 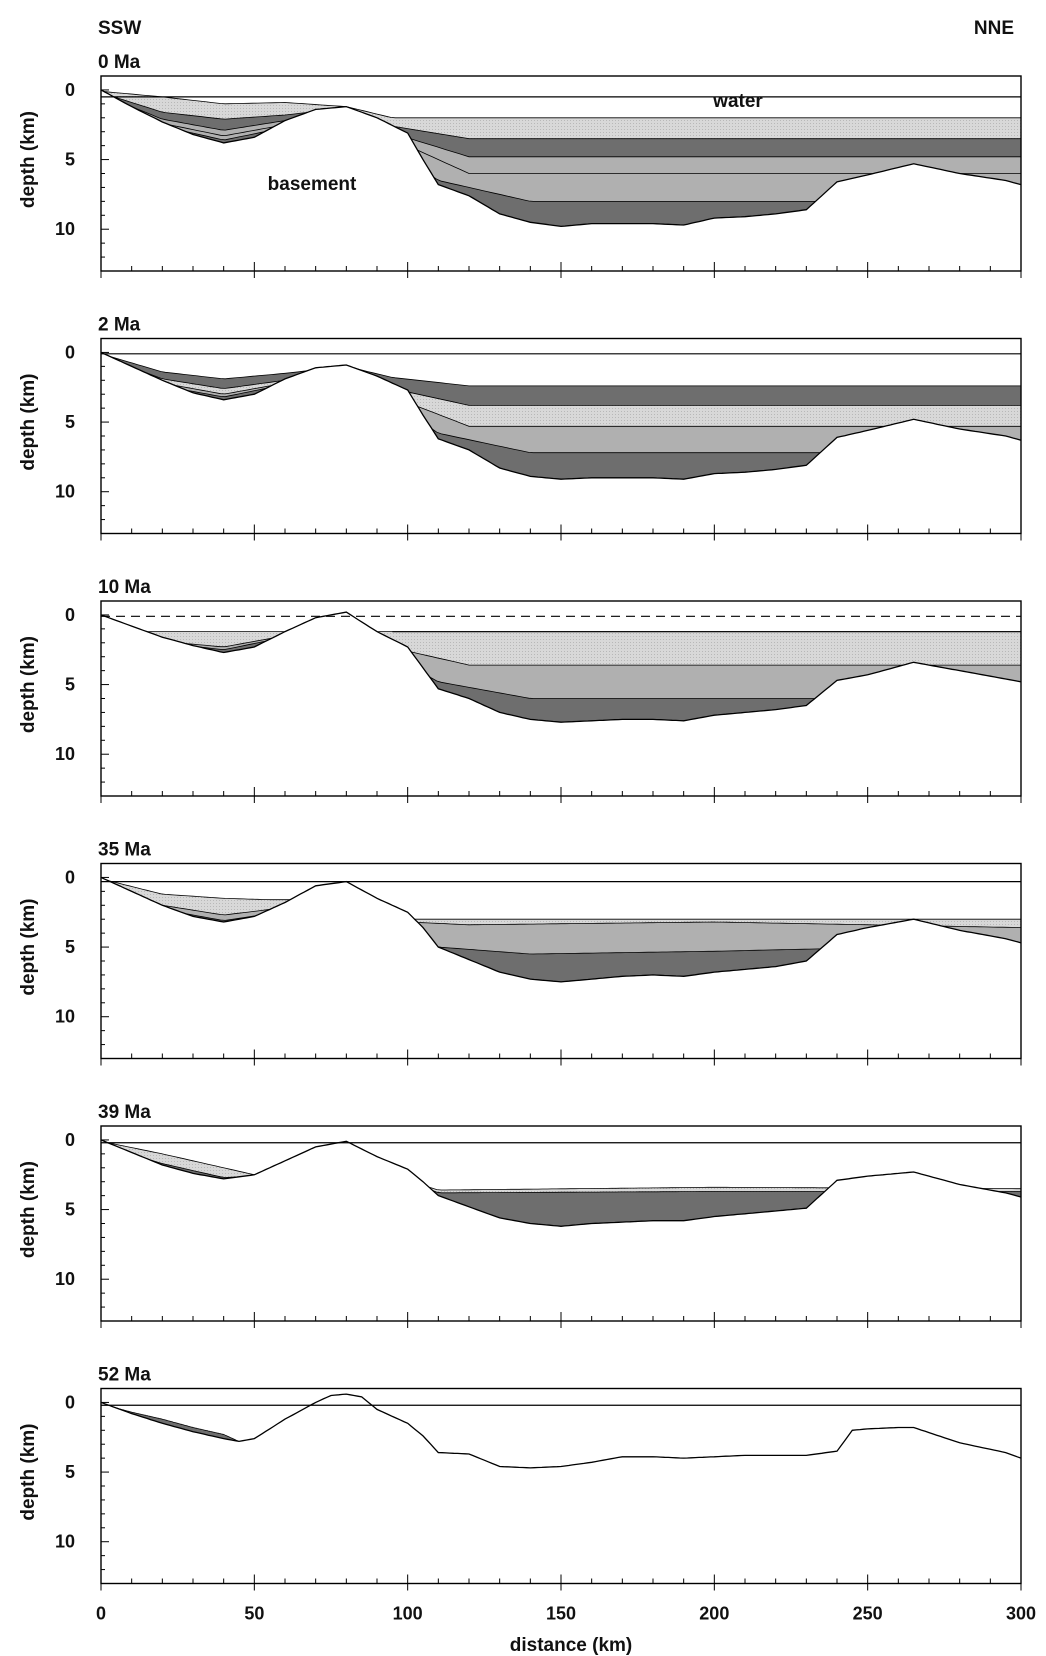 What do you see at coordinates (571, 1645) in the screenshot?
I see `x-axis-title: distance (km)` at bounding box center [571, 1645].